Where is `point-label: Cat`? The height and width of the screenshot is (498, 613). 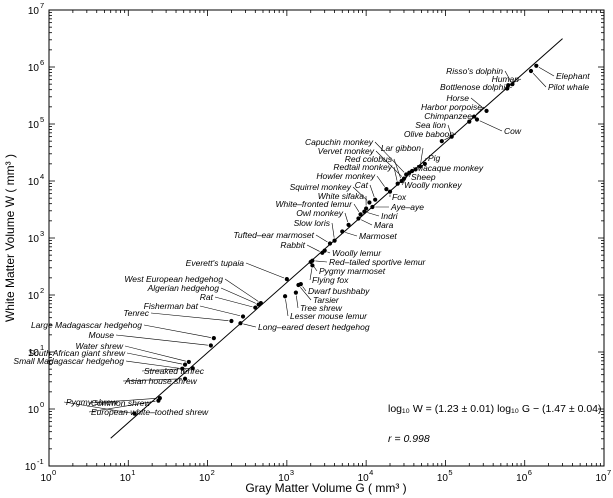 point-label: Cat is located at coordinates (362, 185).